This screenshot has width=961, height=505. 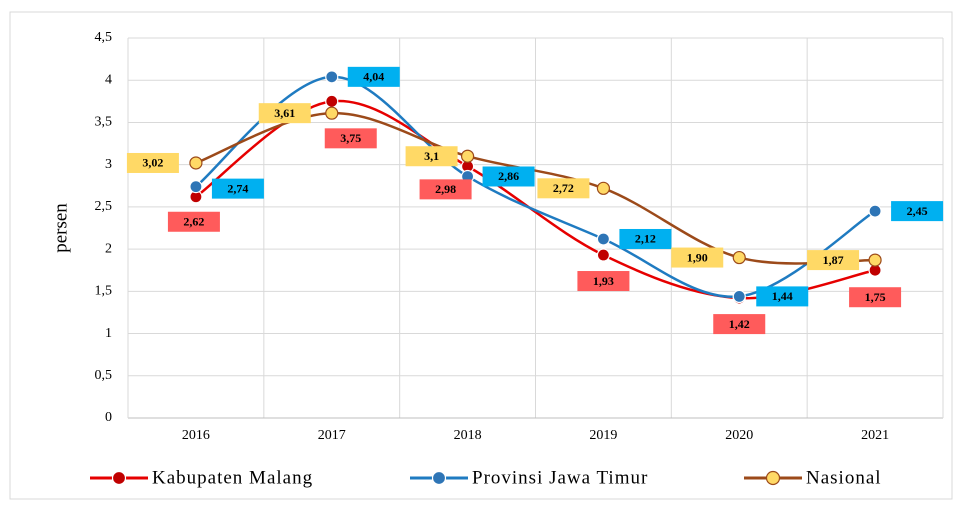 I want to click on x-tick-label: 2019, so click(x=603, y=435).